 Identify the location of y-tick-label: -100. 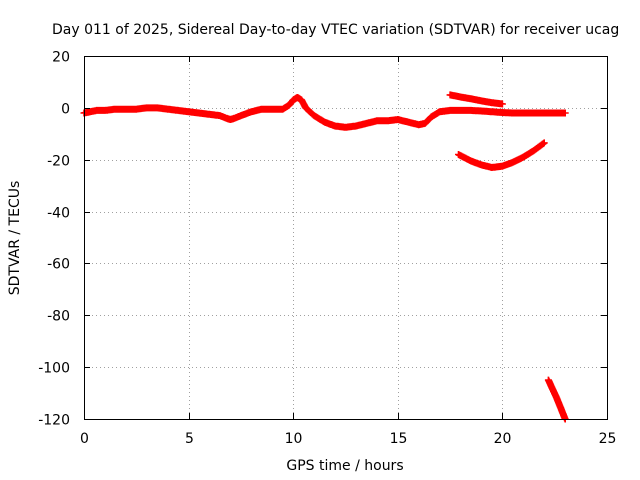
(54, 369).